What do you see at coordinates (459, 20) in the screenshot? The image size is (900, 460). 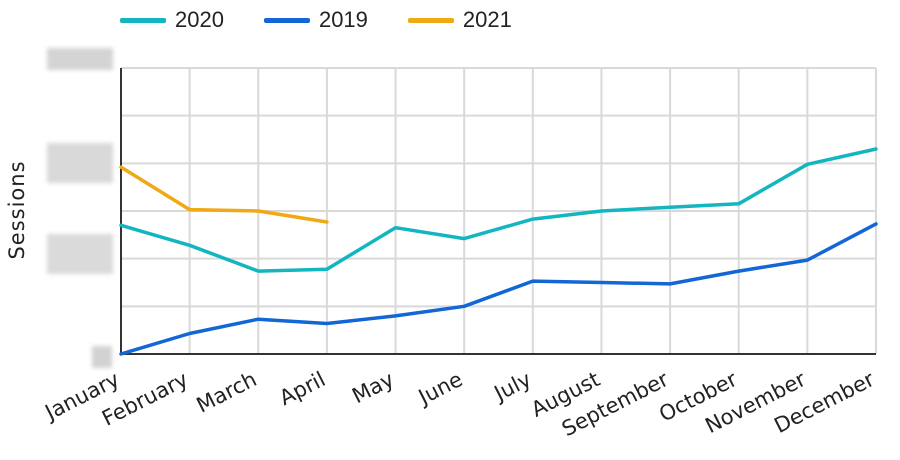 I see `legend-item-2021: 2021` at bounding box center [459, 20].